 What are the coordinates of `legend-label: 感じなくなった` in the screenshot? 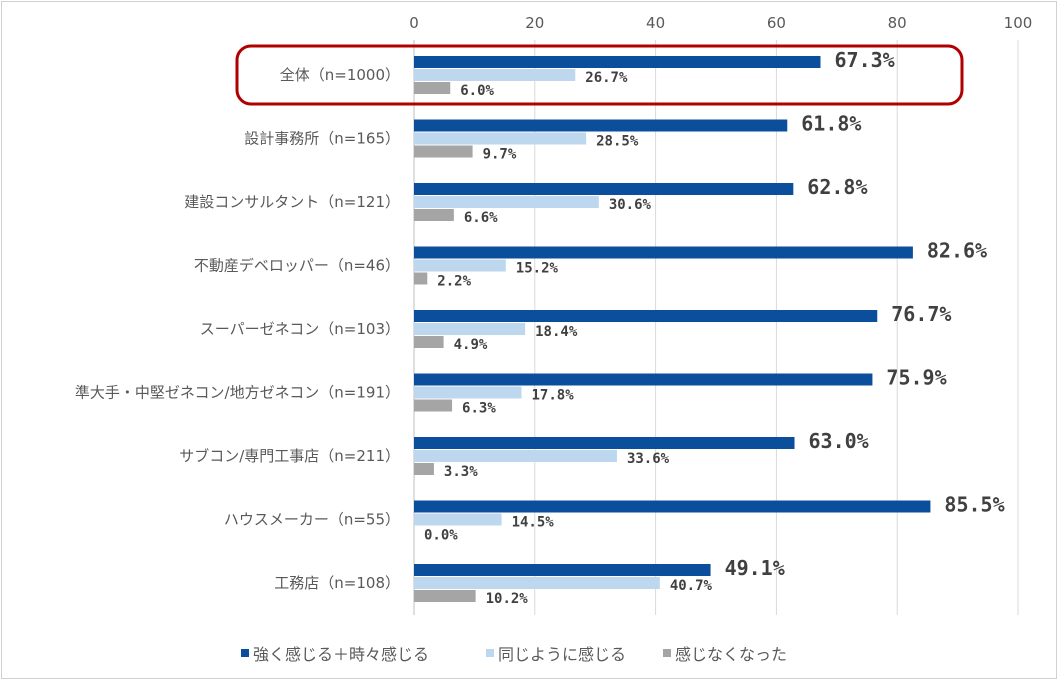 It's located at (731, 654).